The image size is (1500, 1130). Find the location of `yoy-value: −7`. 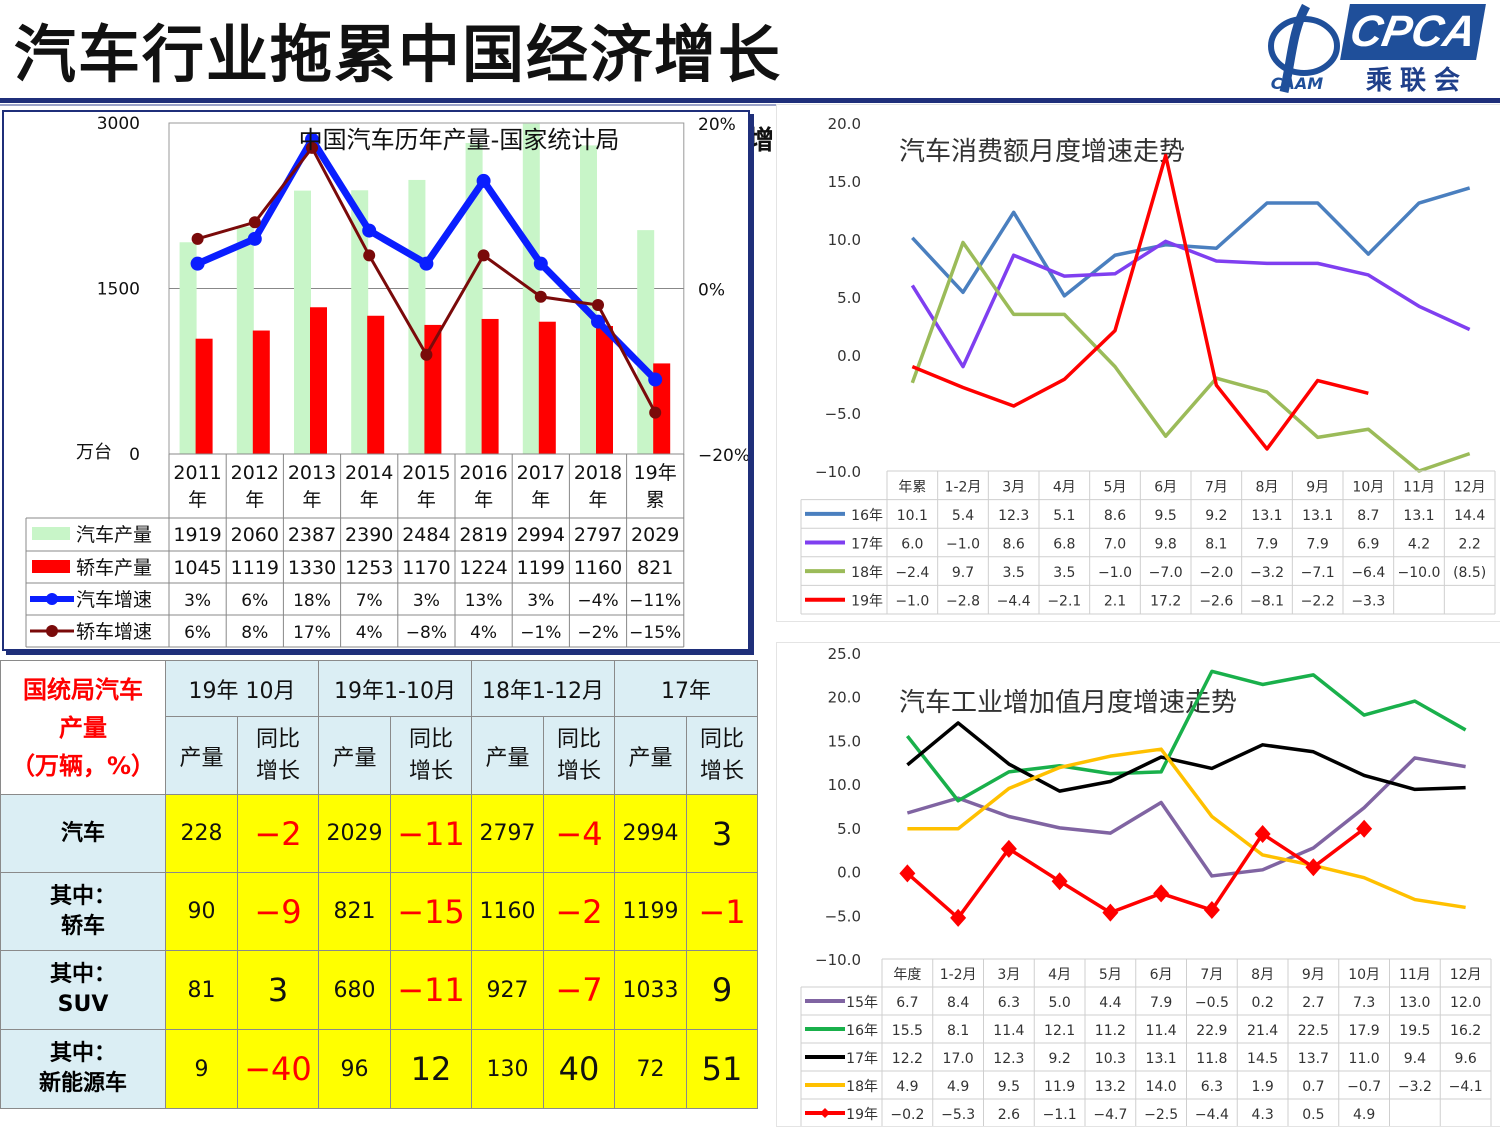

yoy-value: −7 is located at coordinates (579, 990).